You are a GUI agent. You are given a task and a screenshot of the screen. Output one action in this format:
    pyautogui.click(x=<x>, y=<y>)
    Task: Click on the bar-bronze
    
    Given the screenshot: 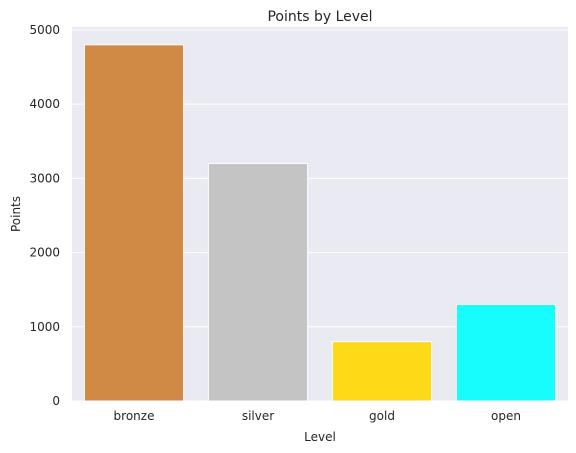 What is the action you would take?
    pyautogui.click(x=134, y=223)
    